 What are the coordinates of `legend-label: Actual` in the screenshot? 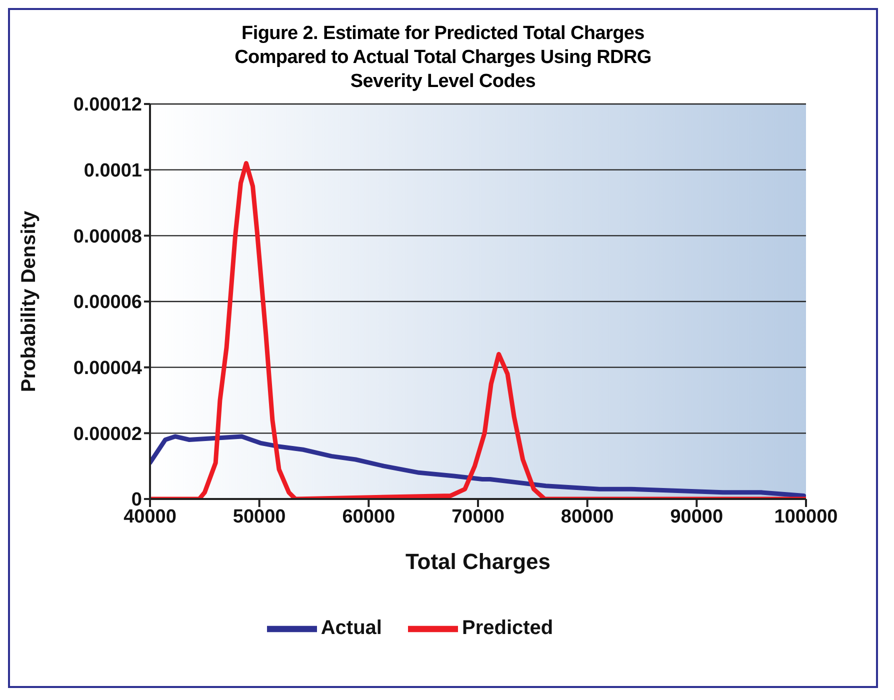 It's located at (351, 628).